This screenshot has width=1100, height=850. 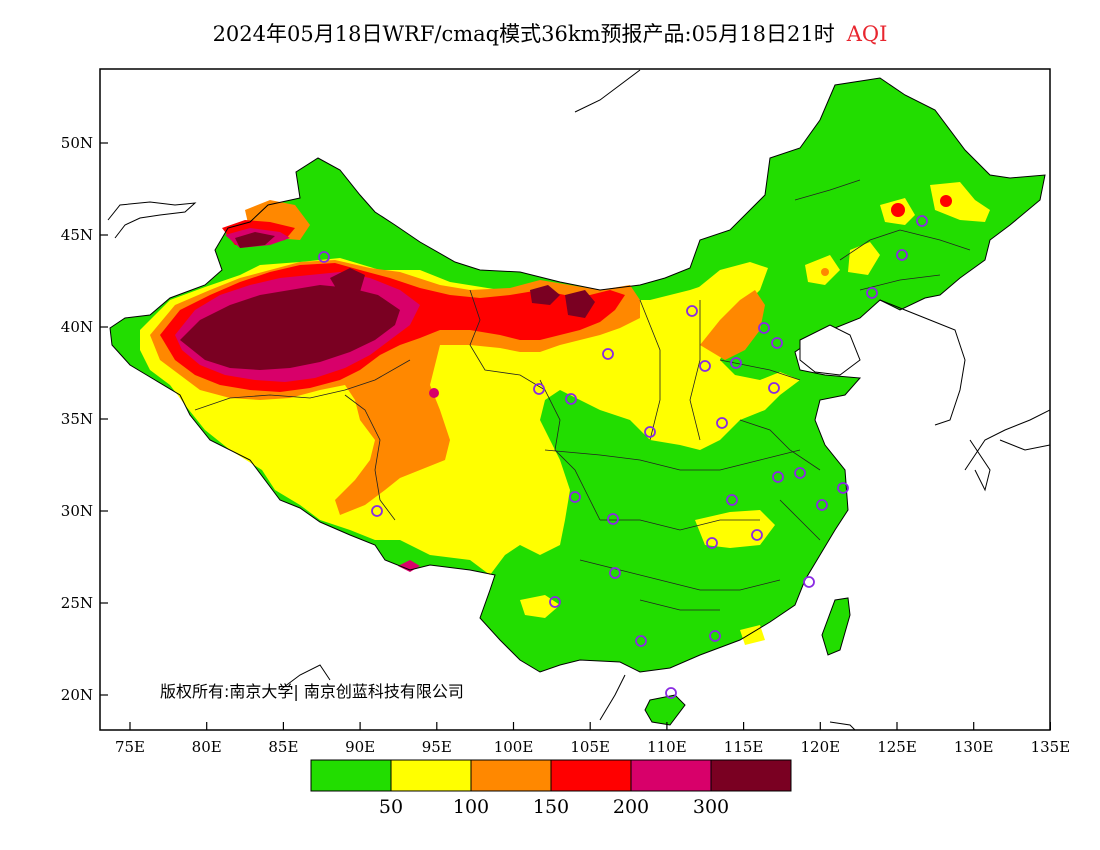 I want to click on bohai-sea, so click(x=830, y=350).